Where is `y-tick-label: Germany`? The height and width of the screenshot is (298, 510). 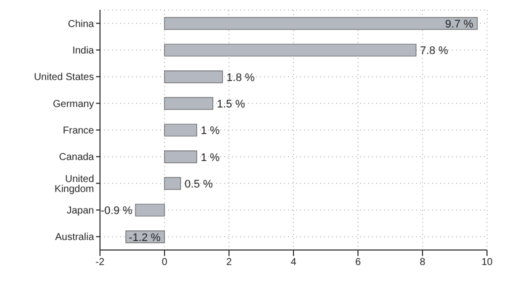
y-tick-label: Germany is located at coordinates (73, 104).